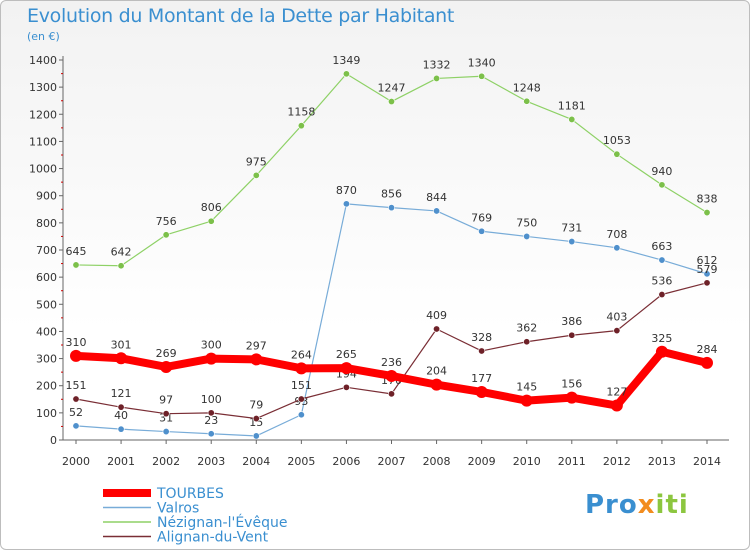 The image size is (750, 550). I want to click on data-label: 269, so click(166, 353).